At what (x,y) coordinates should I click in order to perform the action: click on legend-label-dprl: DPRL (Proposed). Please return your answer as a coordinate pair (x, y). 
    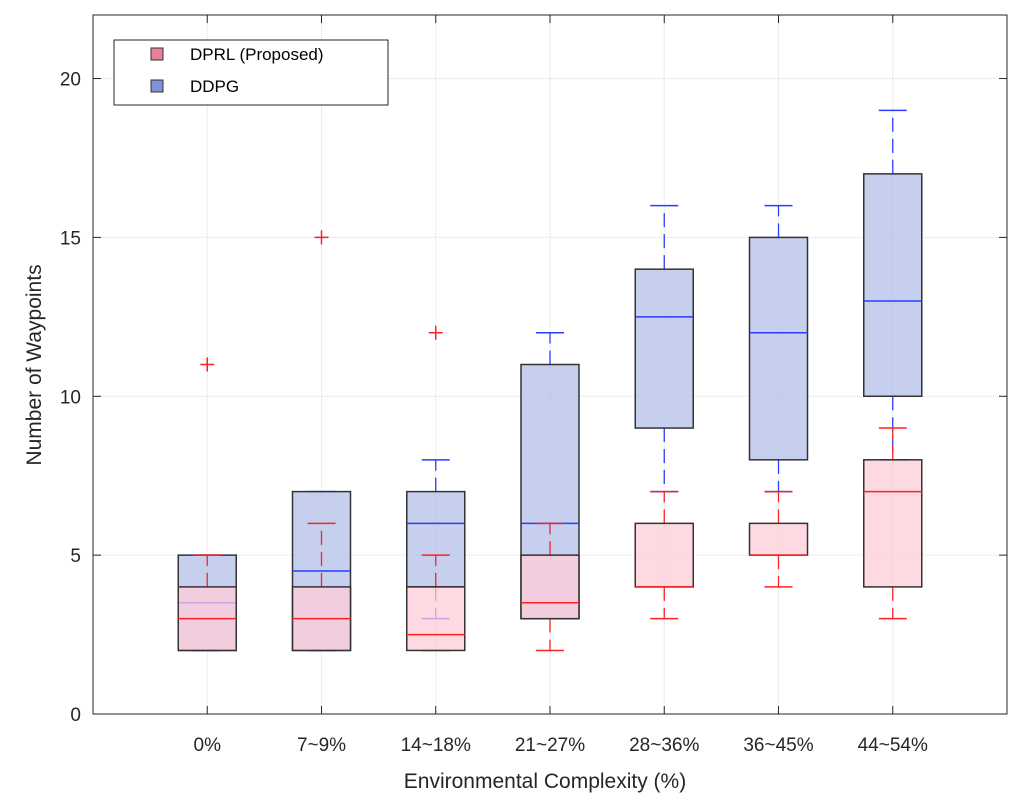
    Looking at the image, I should click on (257, 54).